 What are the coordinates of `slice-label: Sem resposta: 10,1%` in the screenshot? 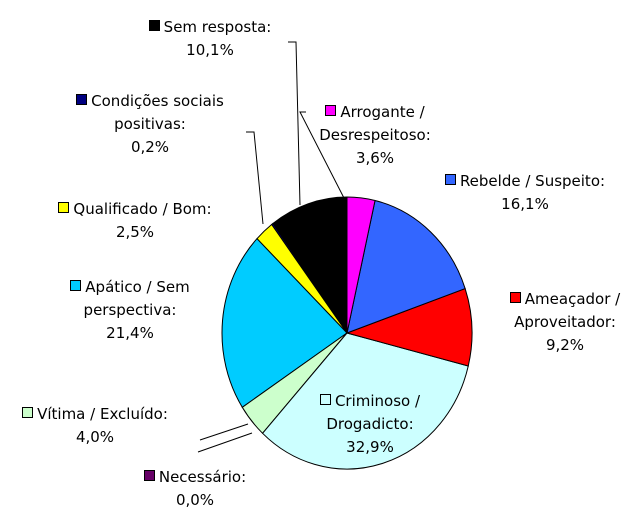 It's located at (210, 39).